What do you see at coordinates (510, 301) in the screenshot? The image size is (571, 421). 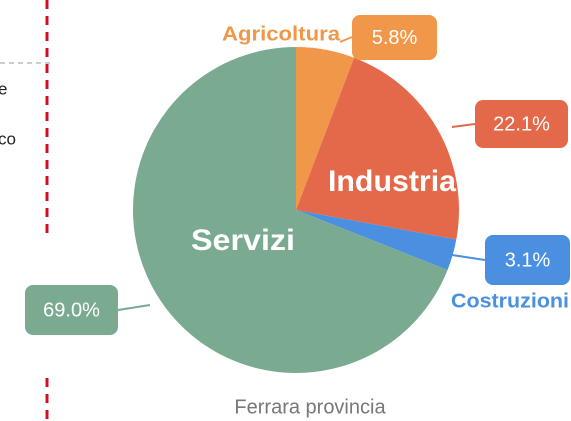 I see `category-label: Costruzioni` at bounding box center [510, 301].